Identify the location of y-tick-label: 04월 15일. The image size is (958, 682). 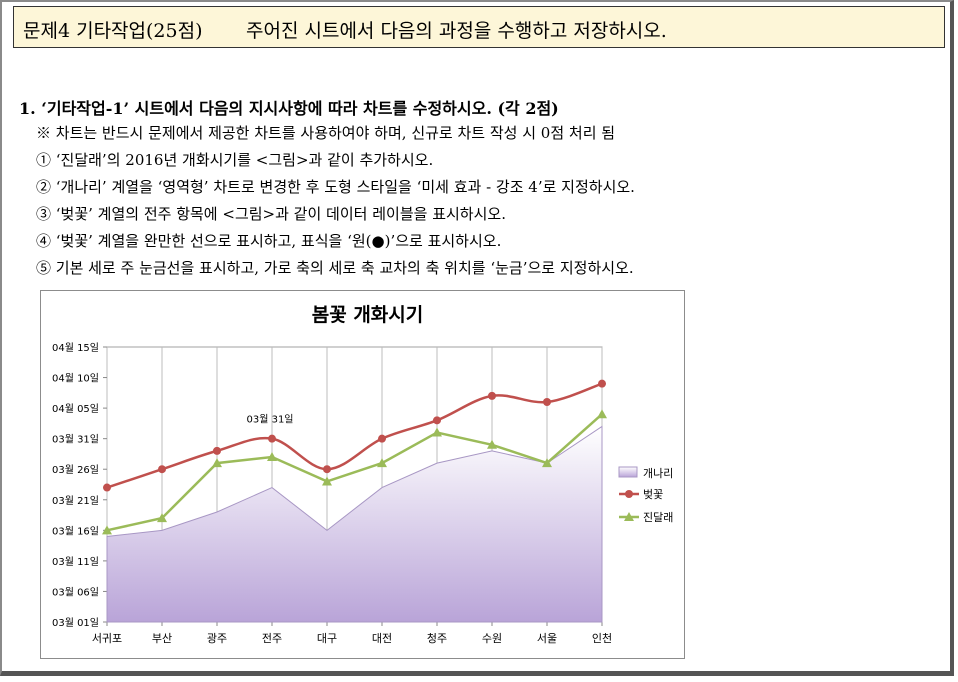
(75, 348).